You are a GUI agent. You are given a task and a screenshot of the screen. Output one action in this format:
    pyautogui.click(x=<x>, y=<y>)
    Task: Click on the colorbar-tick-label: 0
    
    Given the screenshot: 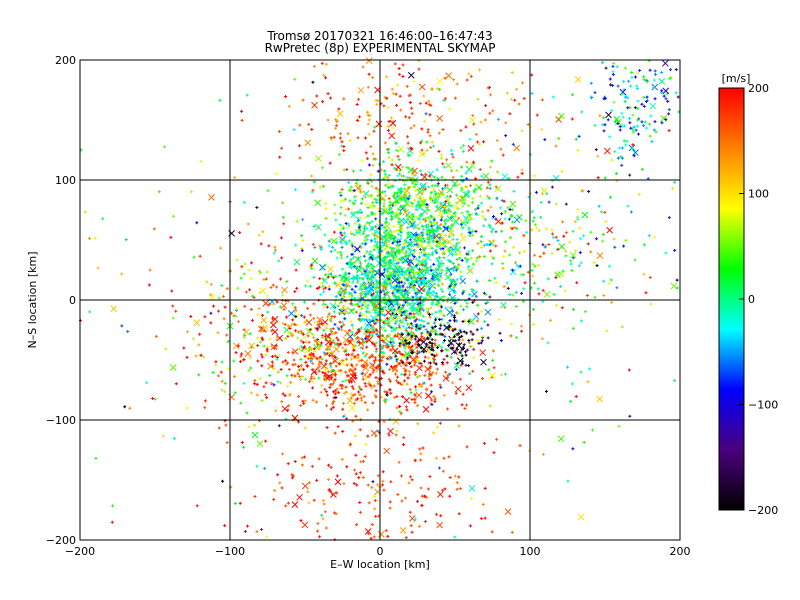 What is the action you would take?
    pyautogui.click(x=751, y=299)
    